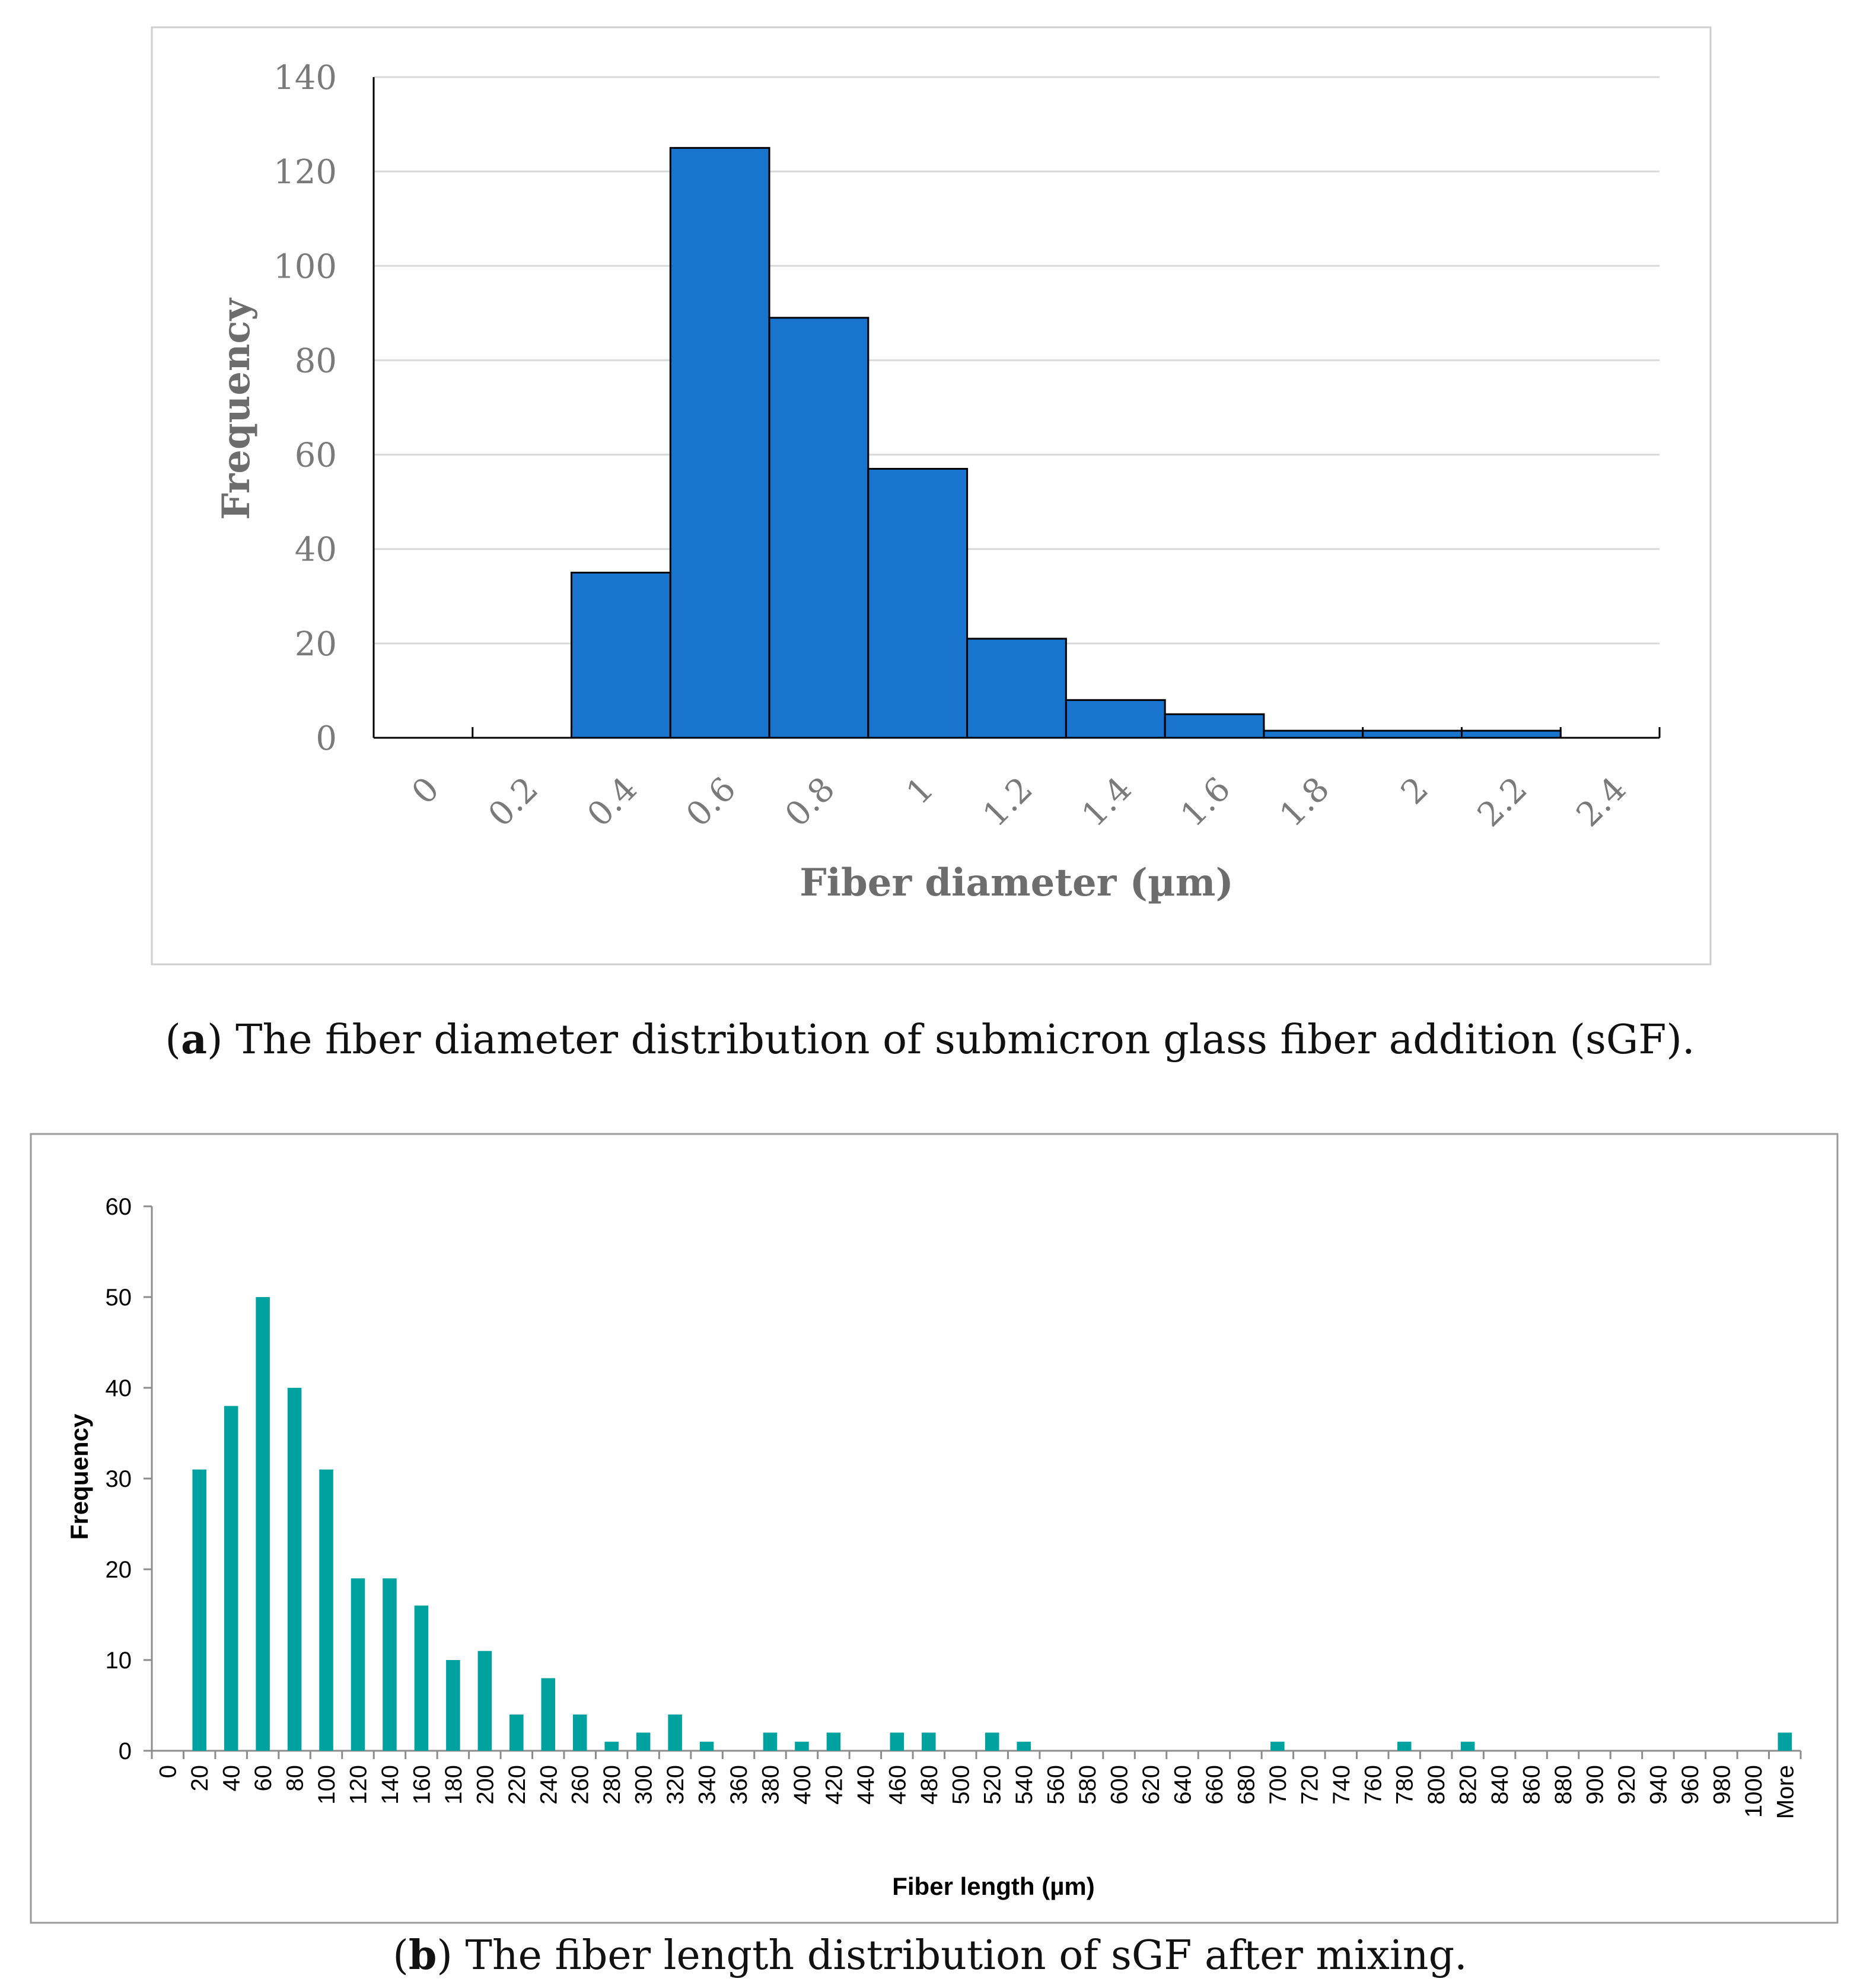 This screenshot has width=1860, height=1988. Describe the element at coordinates (1722, 1785) in the screenshot. I see `xtick-label-b: 980` at that location.